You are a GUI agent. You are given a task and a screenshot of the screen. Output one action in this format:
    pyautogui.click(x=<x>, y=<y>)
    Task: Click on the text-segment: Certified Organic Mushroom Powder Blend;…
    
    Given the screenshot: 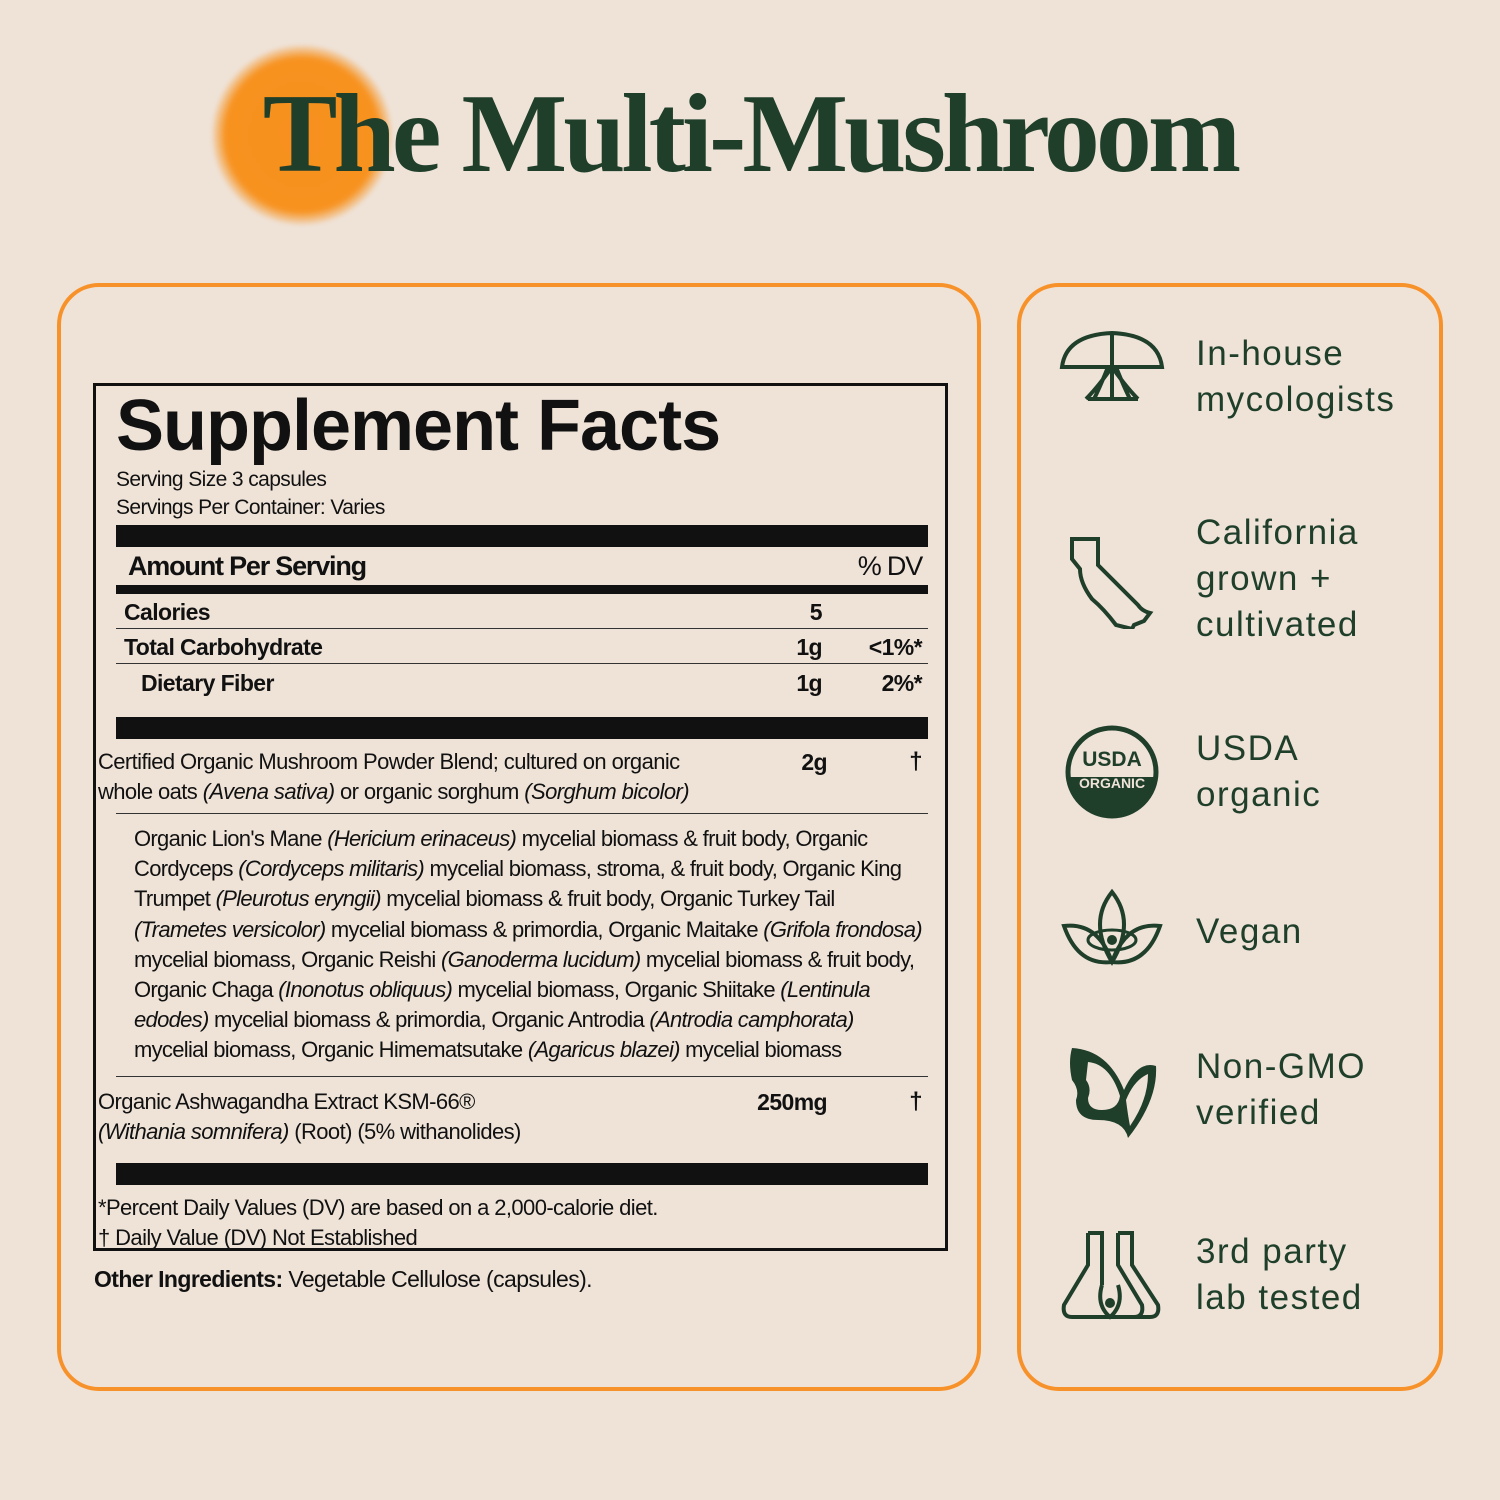 What is the action you would take?
    pyautogui.click(x=389, y=776)
    